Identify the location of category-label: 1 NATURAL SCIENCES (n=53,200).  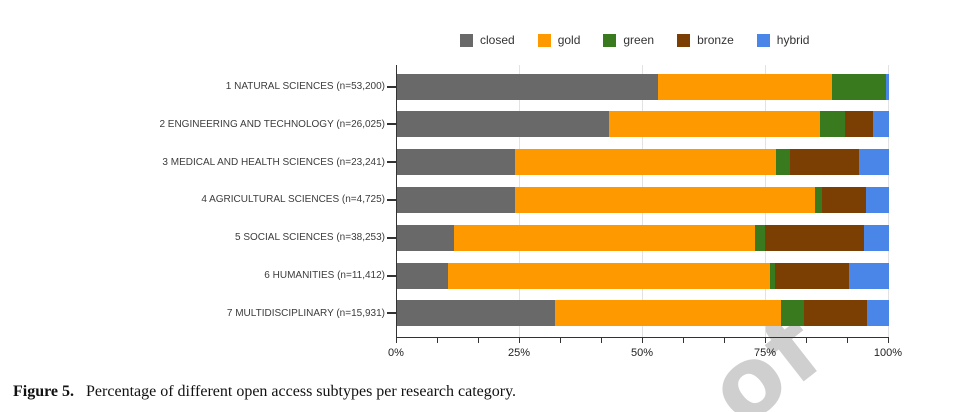
(305, 86).